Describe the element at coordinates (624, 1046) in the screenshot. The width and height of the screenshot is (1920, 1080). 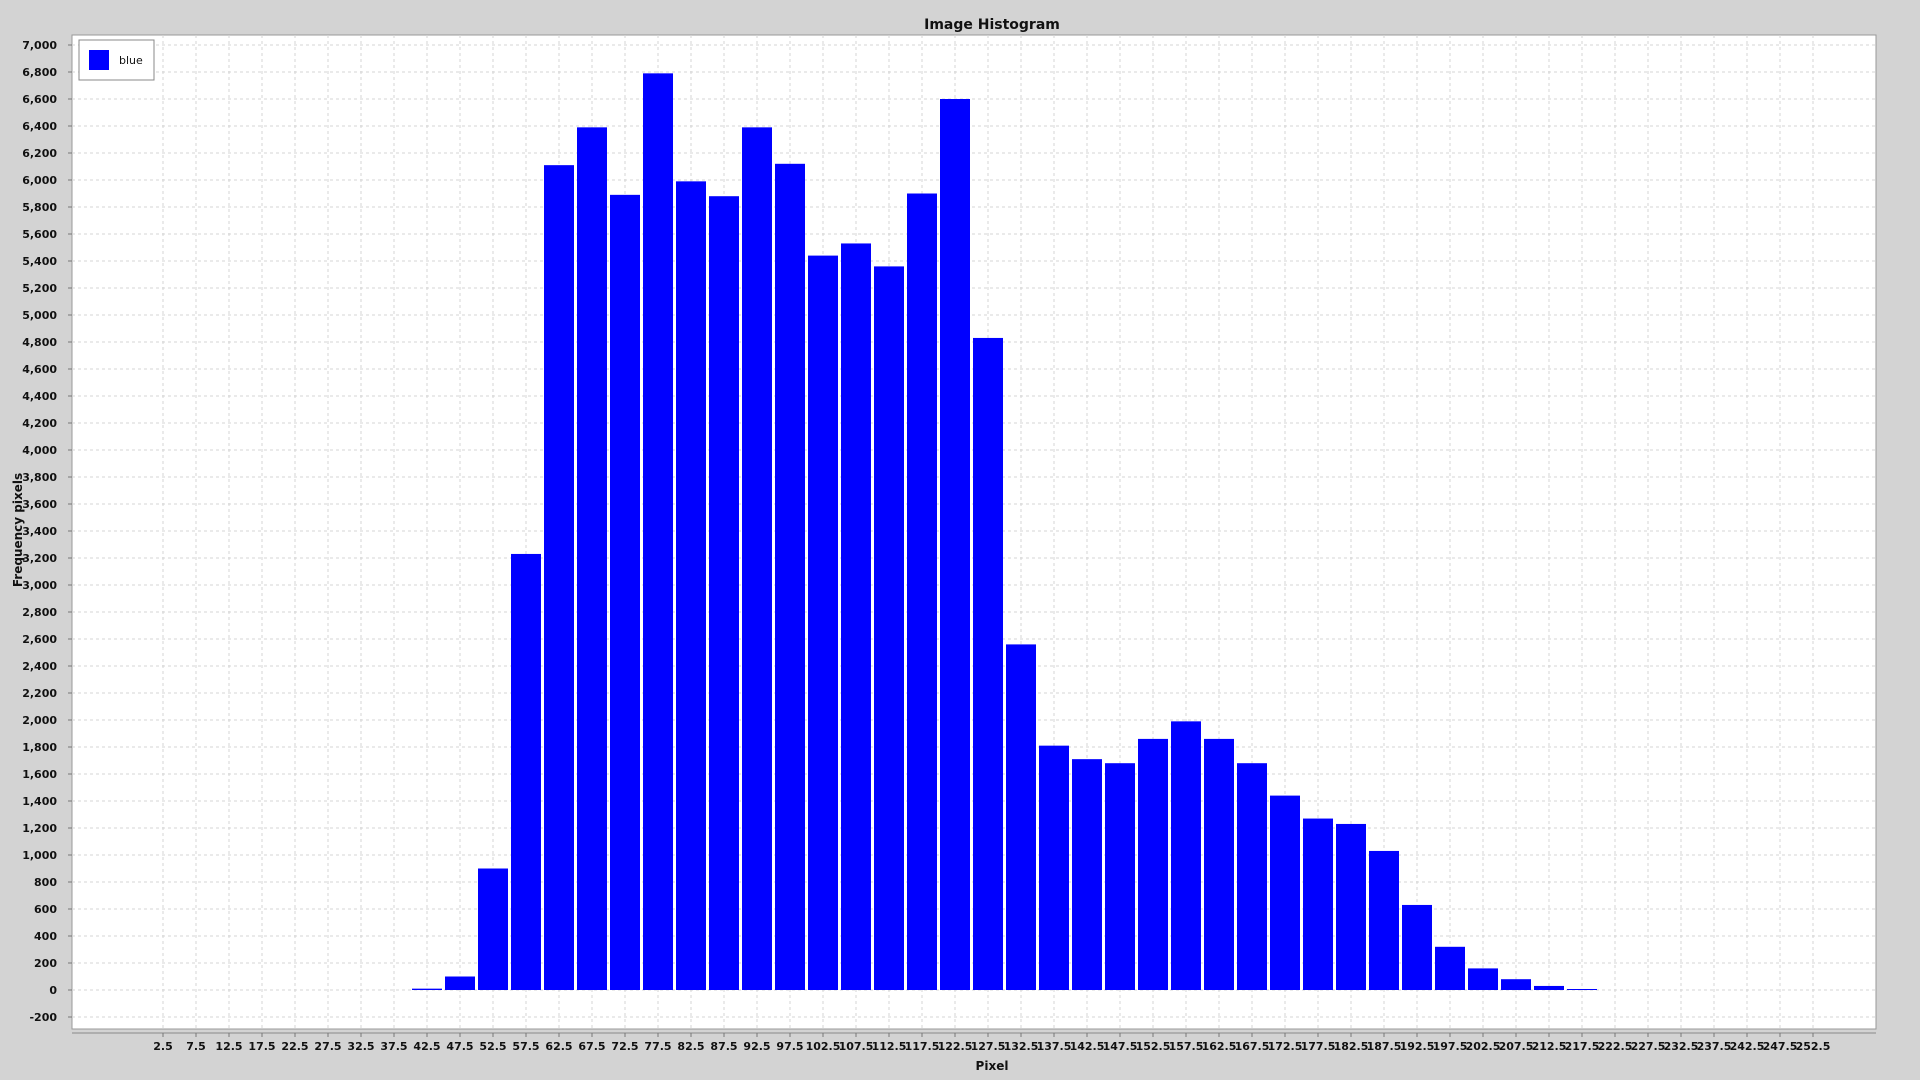
I see `x-tick-label: 72.5` at that location.